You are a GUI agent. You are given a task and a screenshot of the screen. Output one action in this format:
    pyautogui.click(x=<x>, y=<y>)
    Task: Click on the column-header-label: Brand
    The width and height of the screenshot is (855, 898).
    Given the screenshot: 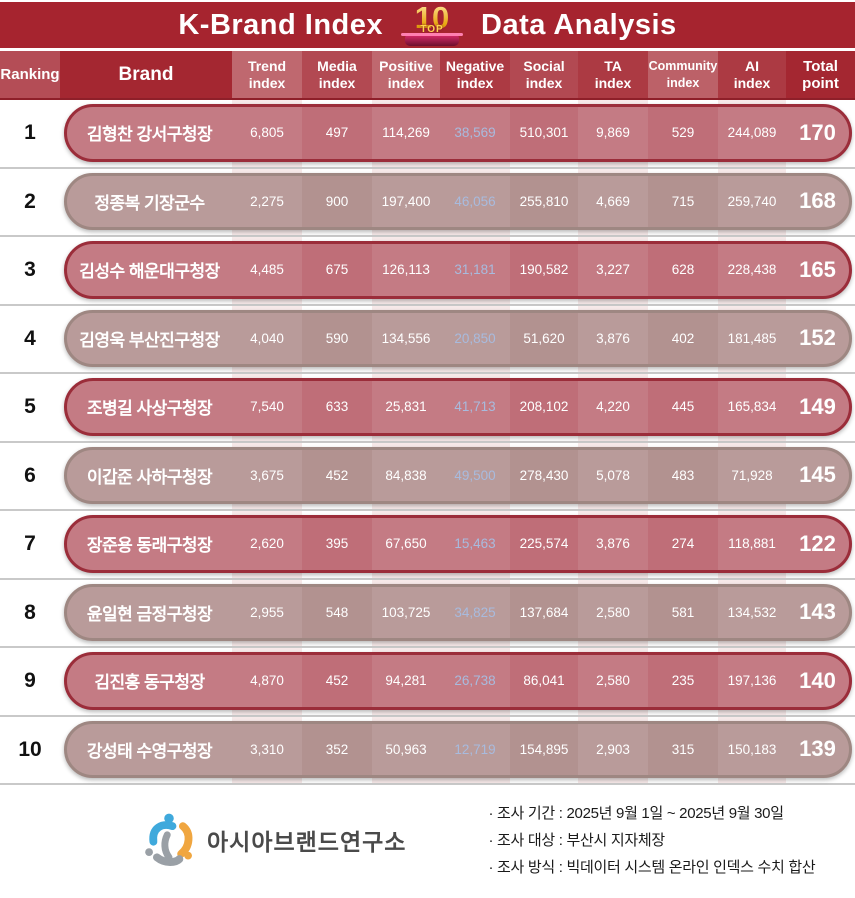 What is the action you would take?
    pyautogui.click(x=146, y=74)
    